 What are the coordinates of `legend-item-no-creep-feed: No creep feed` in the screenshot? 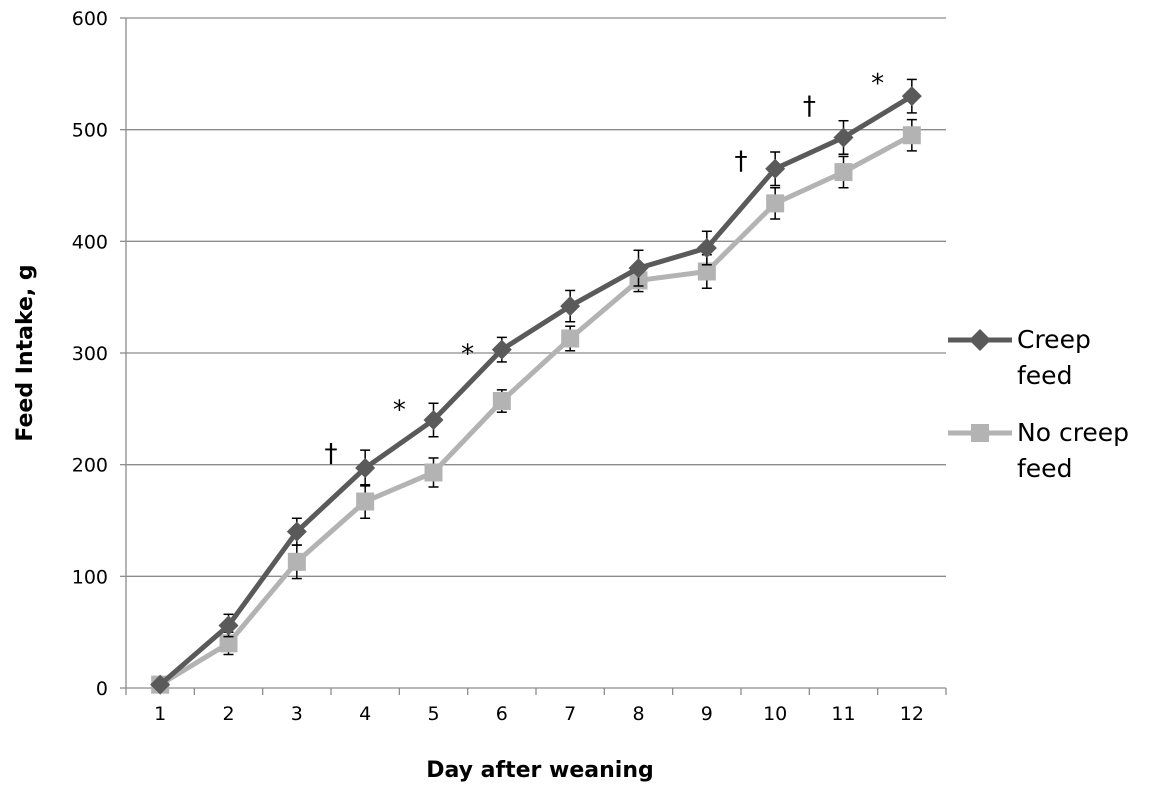 It's located at (1038, 450).